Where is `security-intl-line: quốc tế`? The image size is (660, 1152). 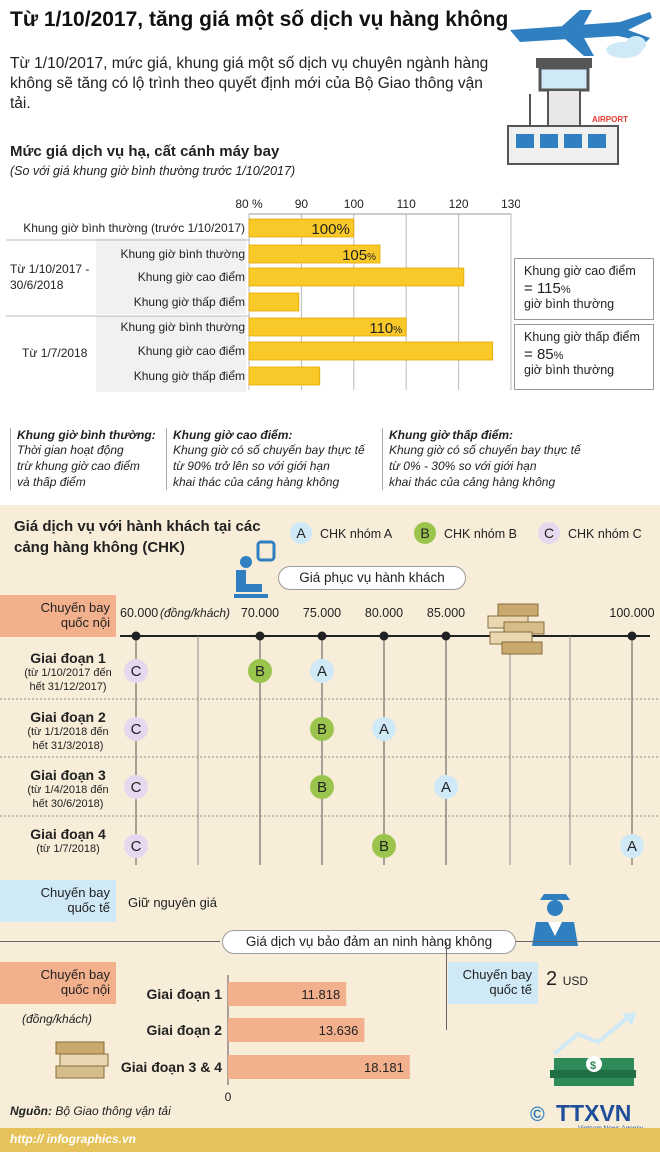
security-intl-line: quốc tế is located at coordinates (510, 989).